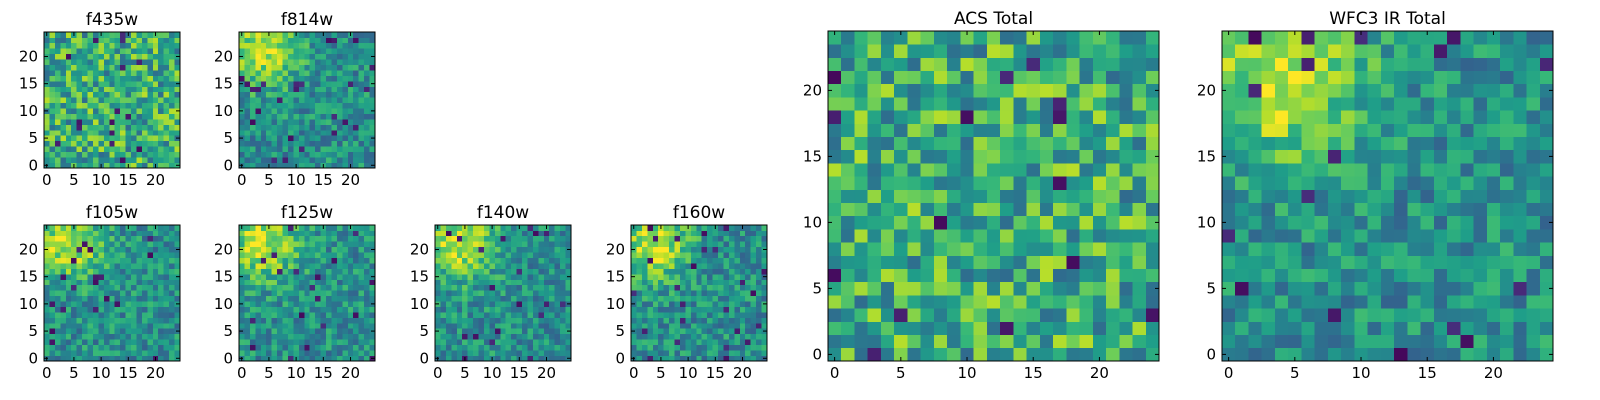 This screenshot has height=400, width=1600. I want to click on y-tick-label: 5, so click(33, 331).